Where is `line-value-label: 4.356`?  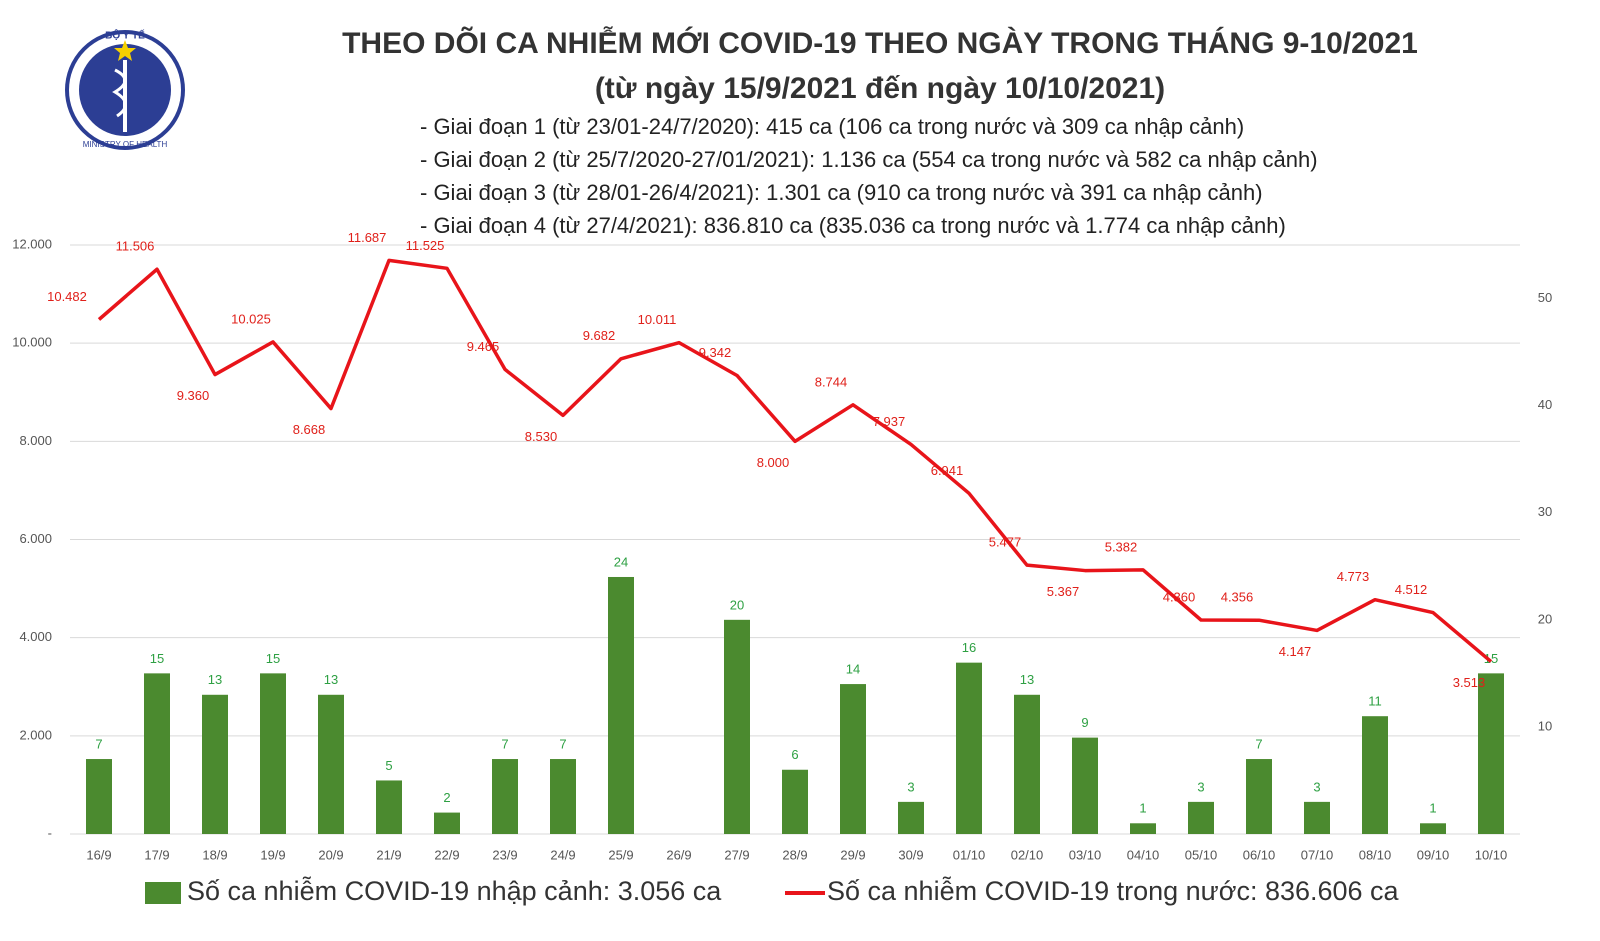 line-value-label: 4.356 is located at coordinates (1237, 597).